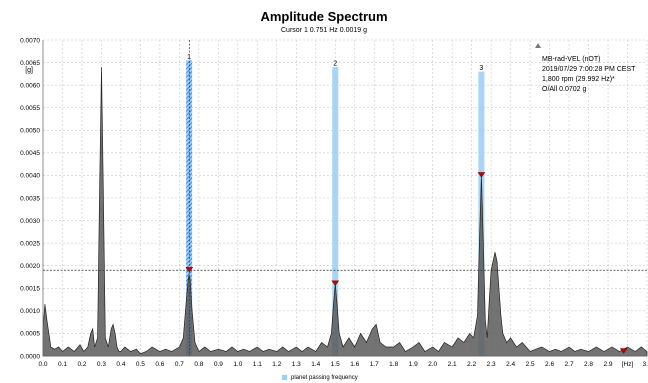  I want to click on x-tick-label: 2.1, so click(452, 364).